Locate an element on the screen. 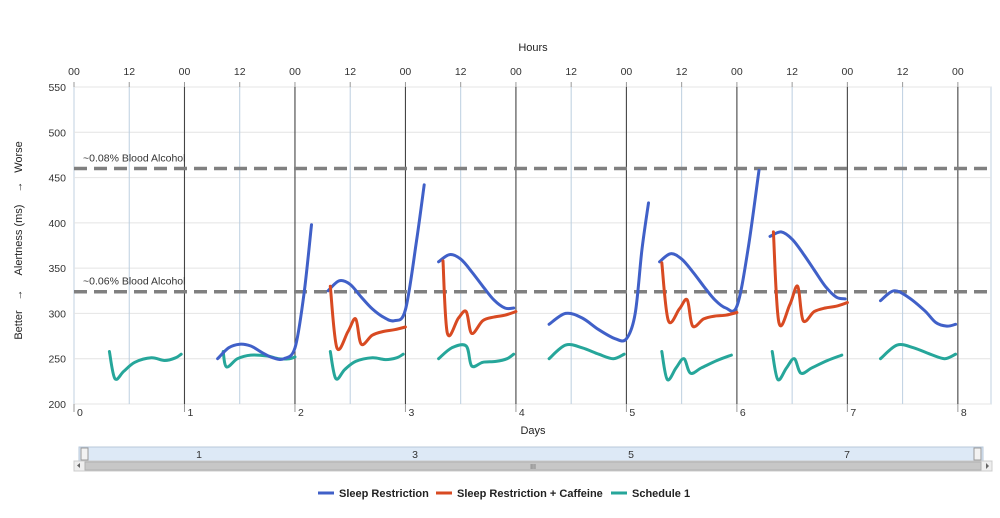  scrollbar-right-arrow-icon is located at coordinates (987, 466).